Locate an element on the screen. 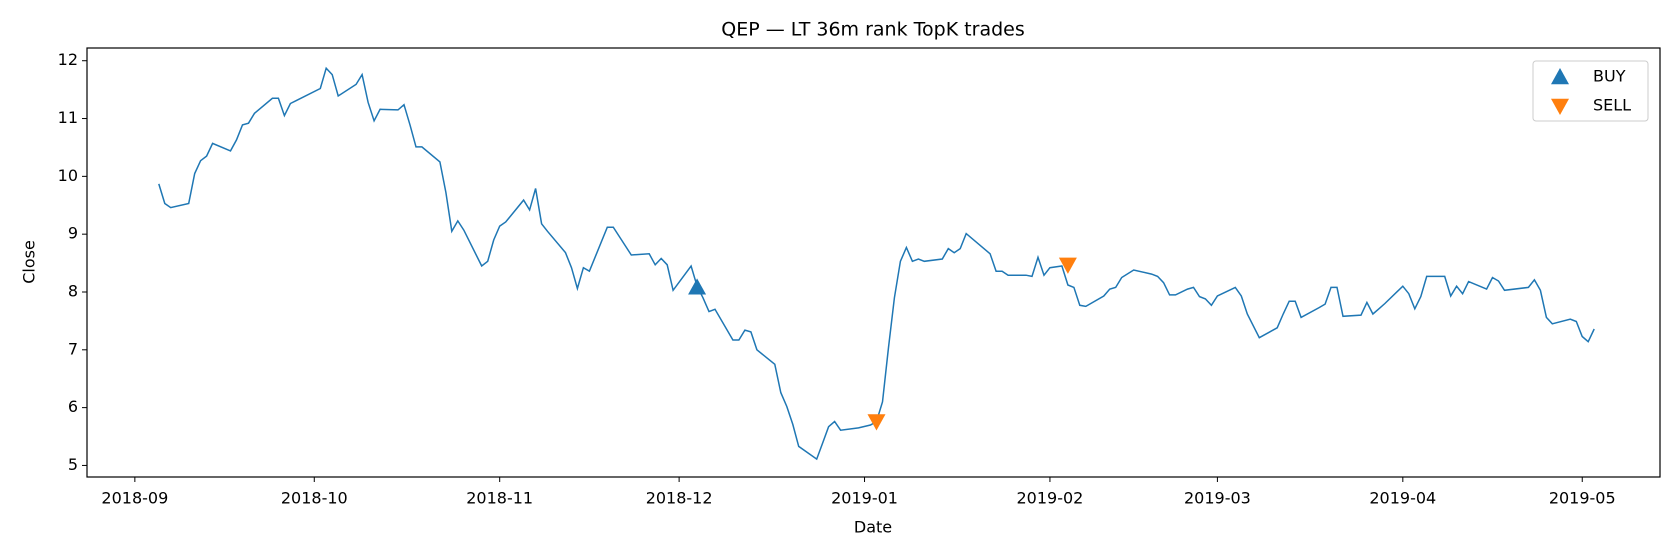 Image resolution: width=1680 pixels, height=560 pixels. chart-title: QEP — LT 36m rank TopK trades is located at coordinates (873, 30).